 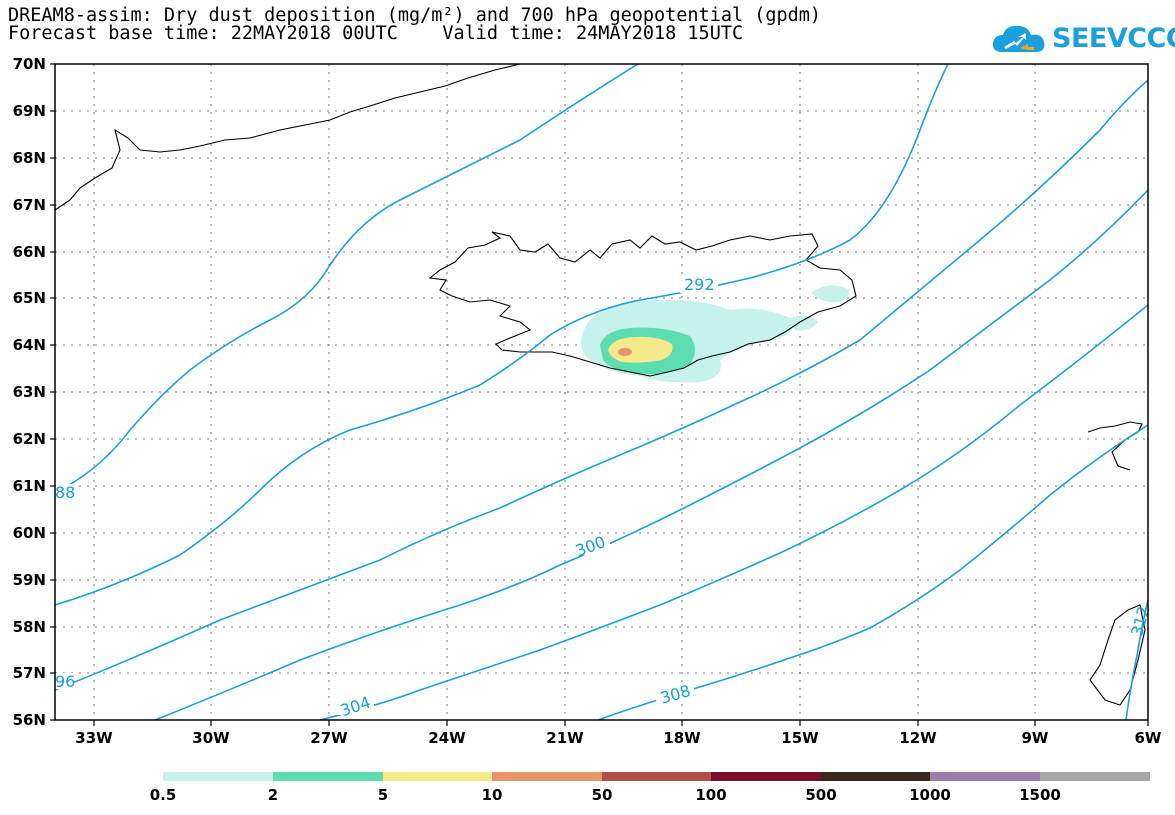 I want to click on longitude-labels: 33W 30W 27W 24W 21W 18W 15W 12W 9W 6W, so click(x=618, y=738).